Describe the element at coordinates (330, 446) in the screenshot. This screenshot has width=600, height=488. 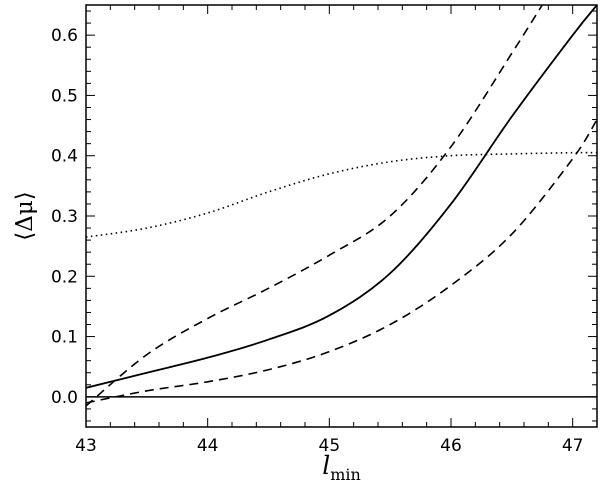
I see `x-tick-label: 45` at that location.